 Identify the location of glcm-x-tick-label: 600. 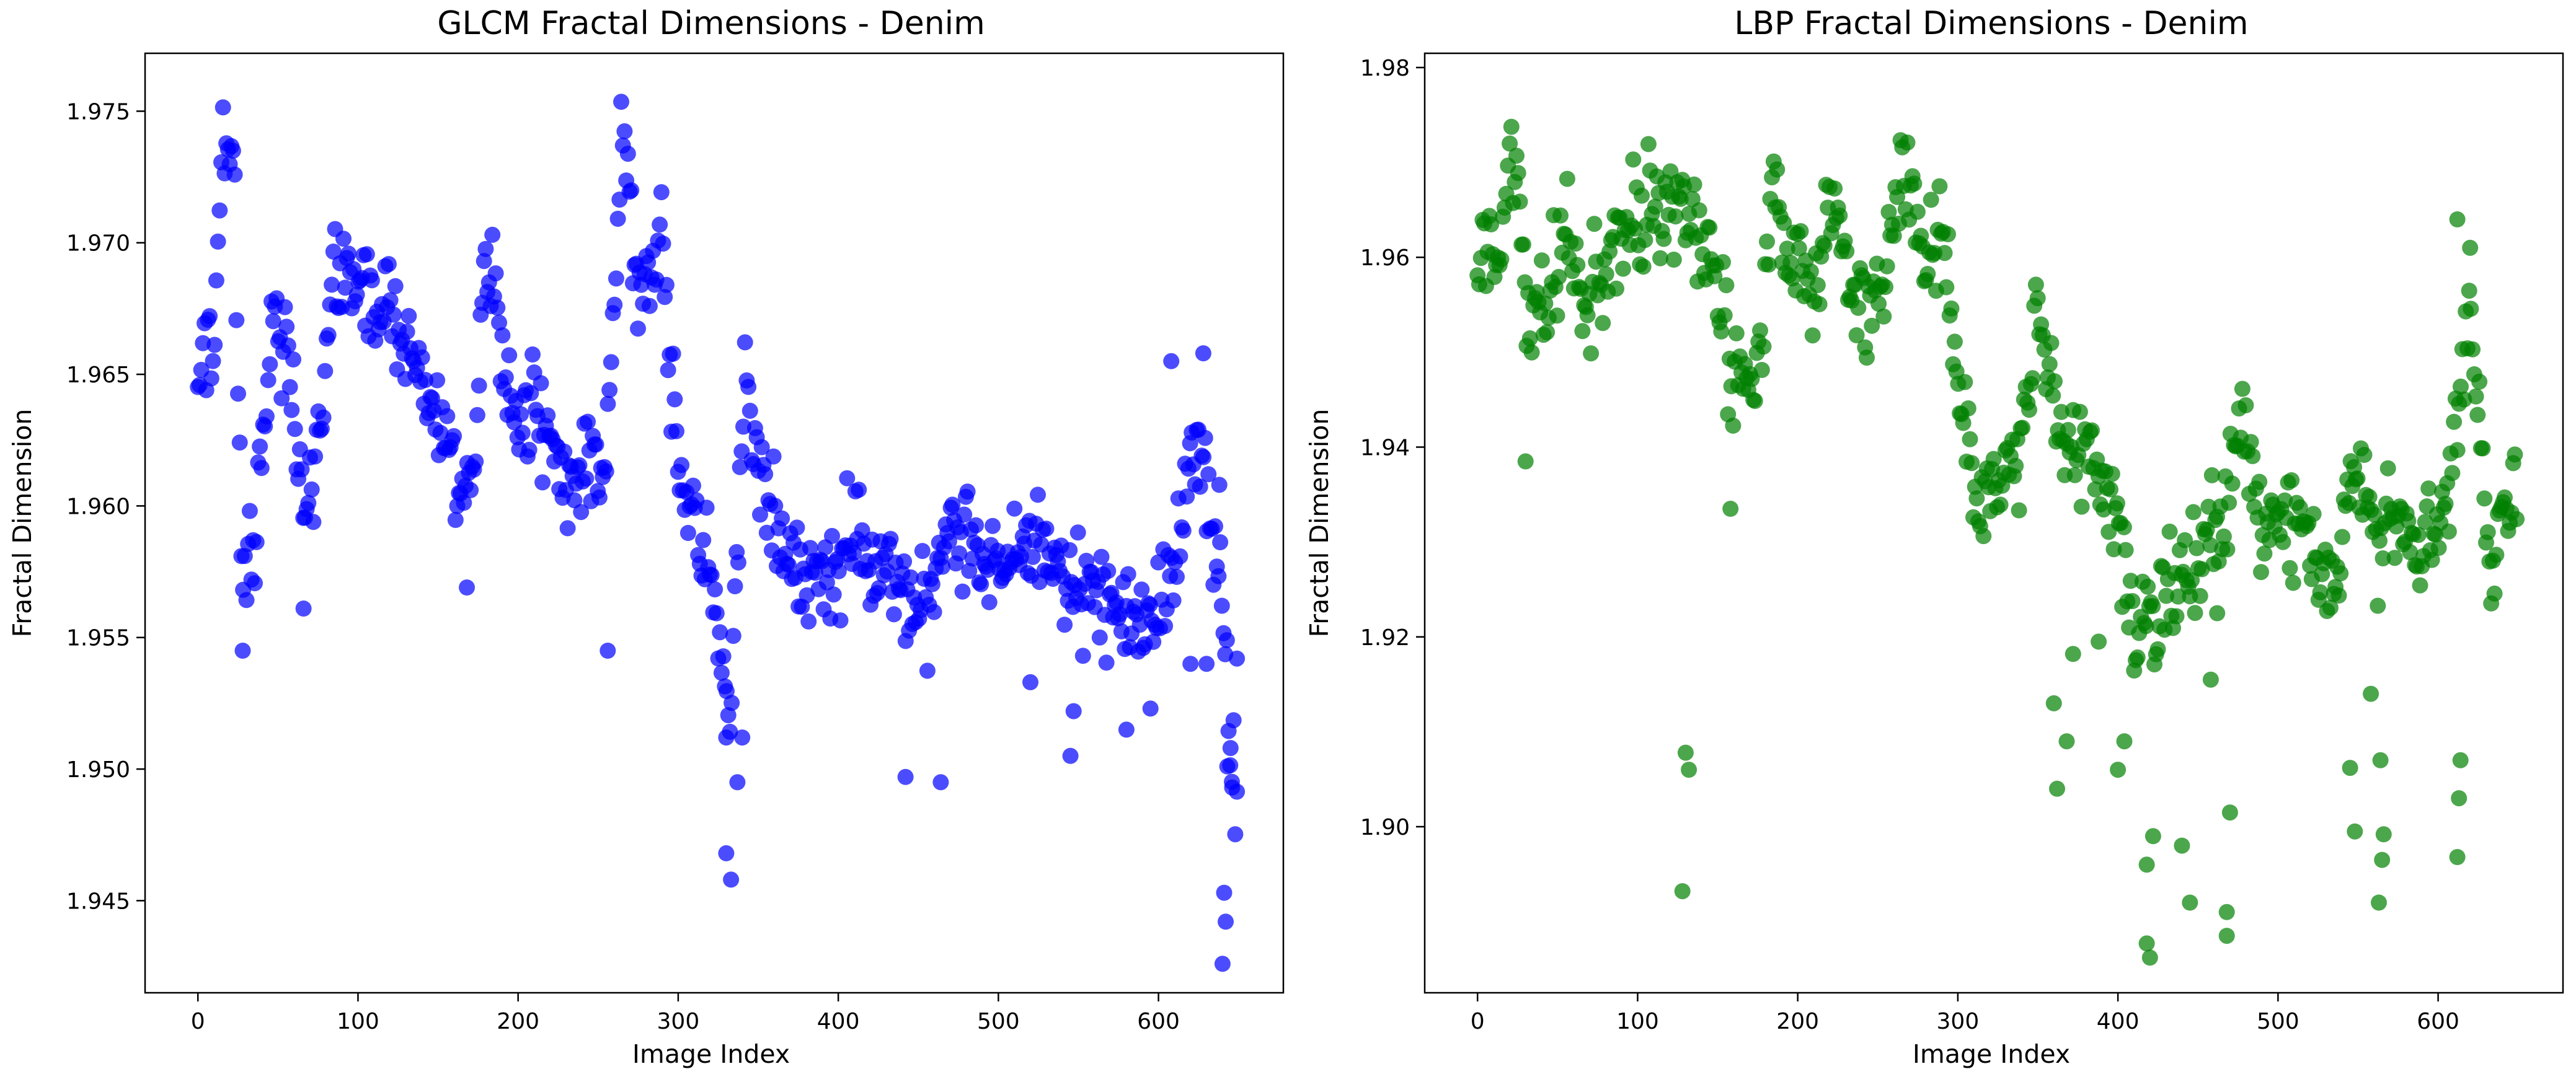
(1158, 1021).